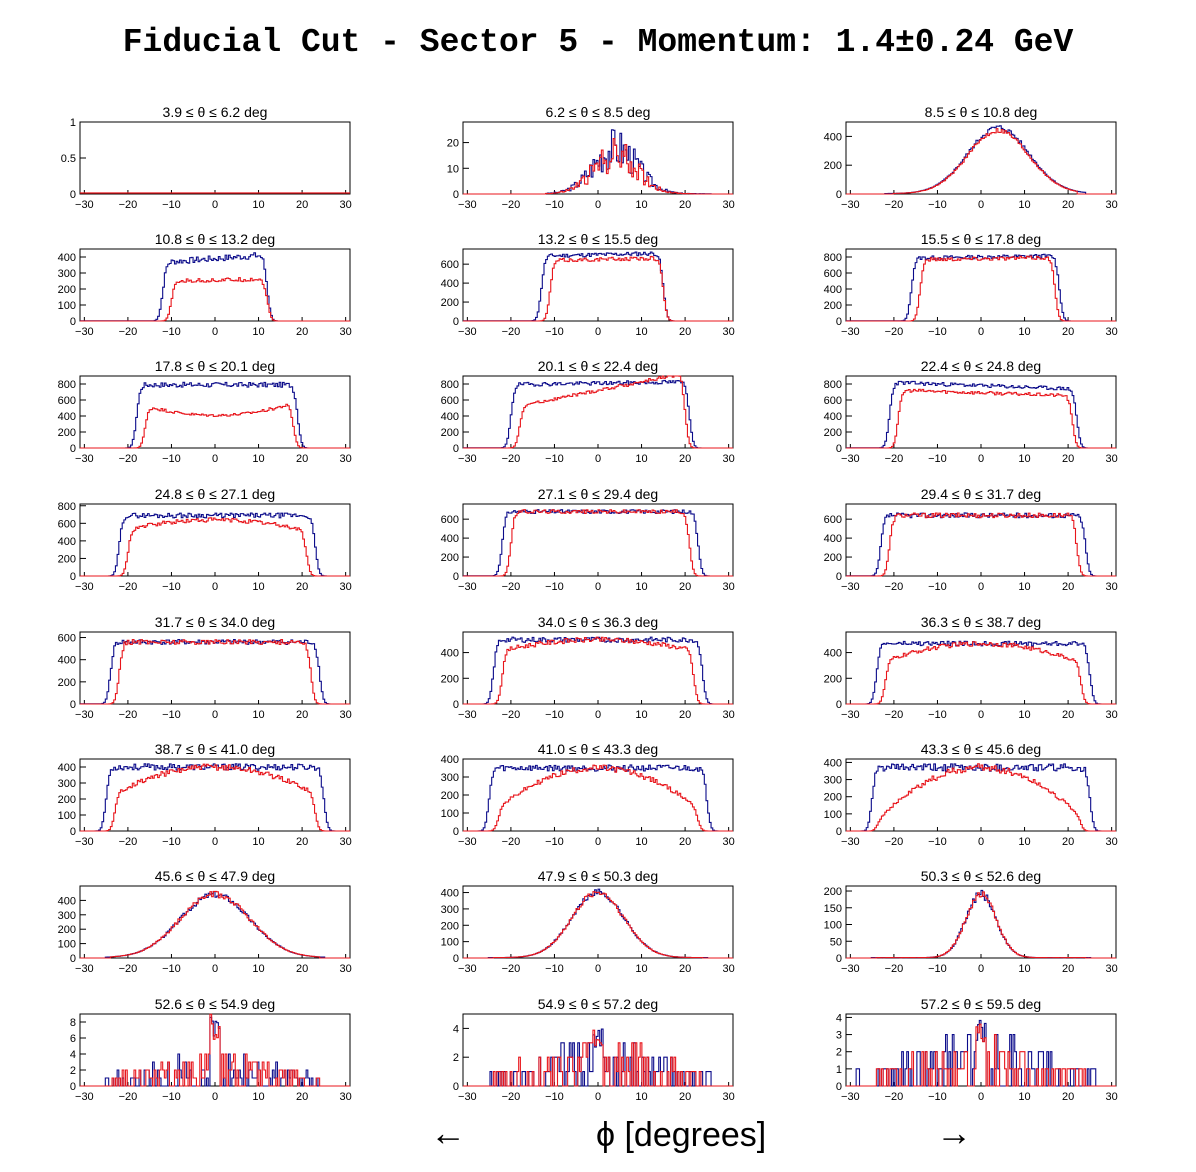 Image resolution: width=1196 pixels, height=1172 pixels. I want to click on panel-title: 50.3 ≤ θ ≤ 52.6 deg, so click(981, 876).